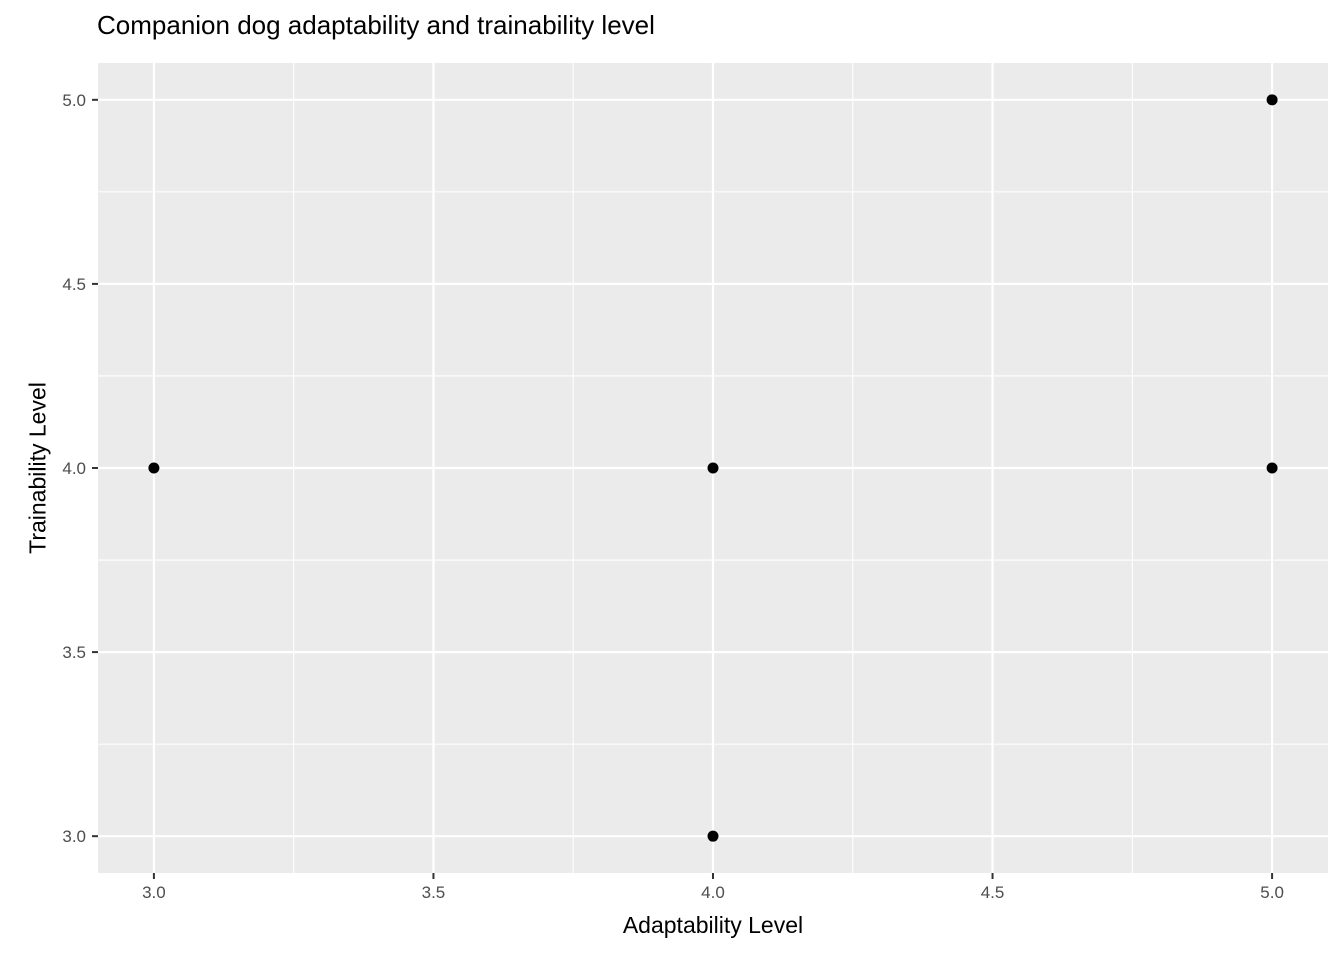 This screenshot has width=1344, height=960. Describe the element at coordinates (434, 892) in the screenshot. I see `x-tick-label: 3.5` at that location.